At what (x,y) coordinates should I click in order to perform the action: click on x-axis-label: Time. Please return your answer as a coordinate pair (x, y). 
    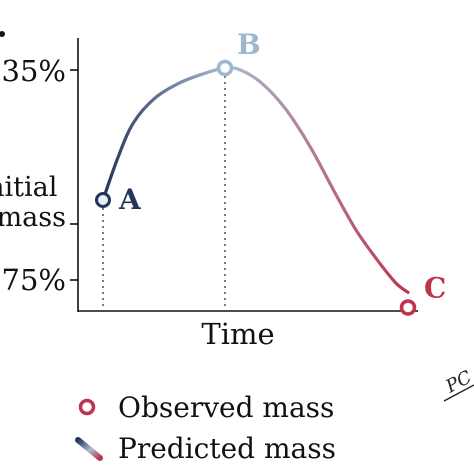
    Looking at the image, I should click on (237, 334).